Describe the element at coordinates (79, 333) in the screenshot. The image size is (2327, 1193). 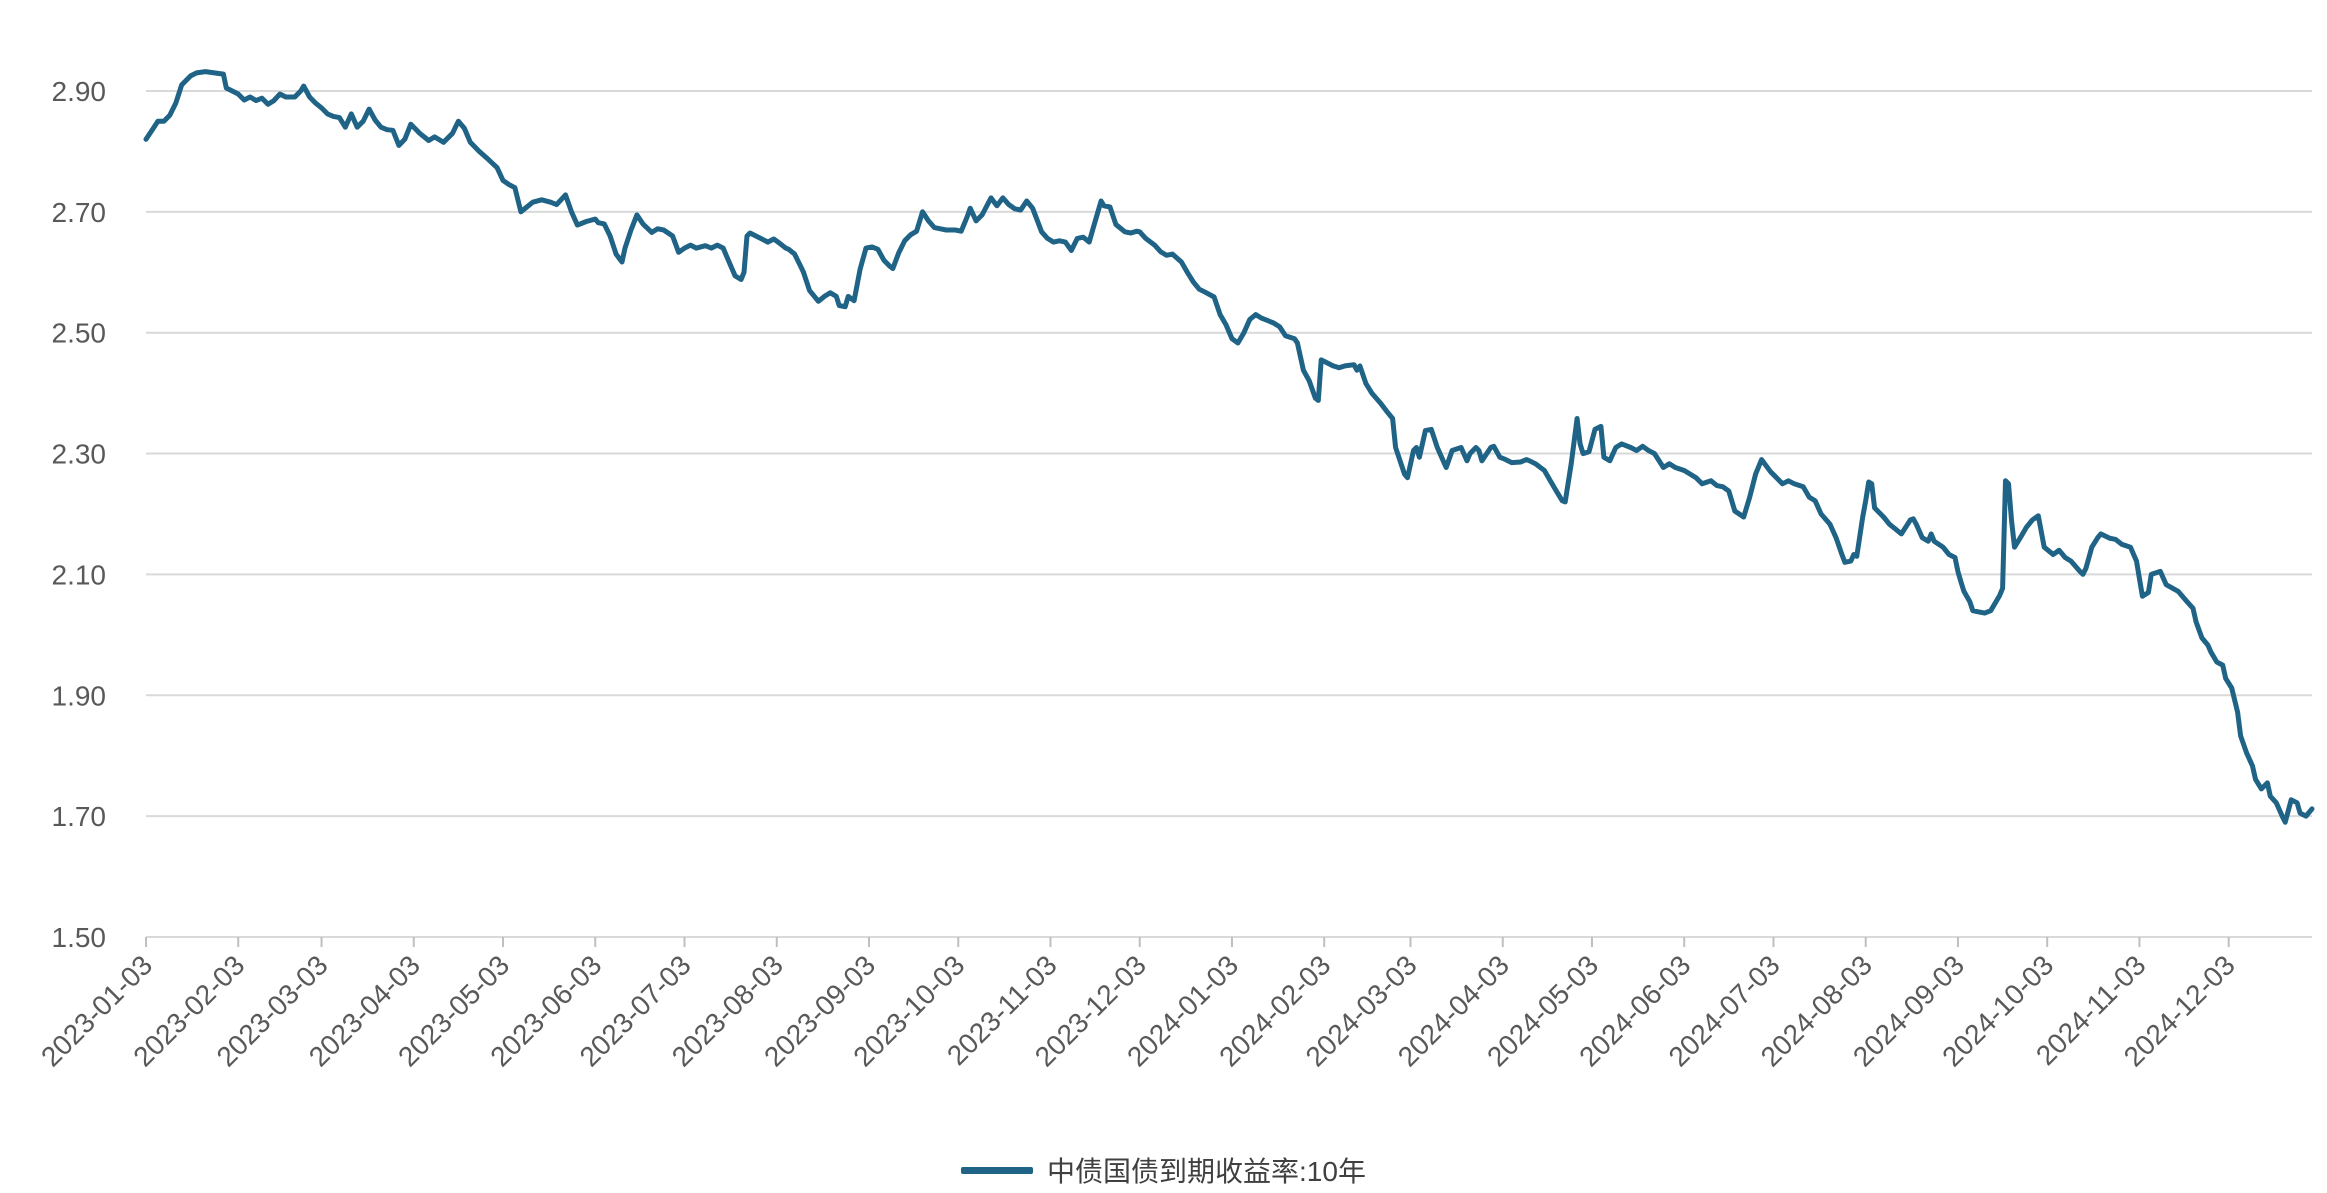
I see `y-axis-tick-label: 2.50` at that location.